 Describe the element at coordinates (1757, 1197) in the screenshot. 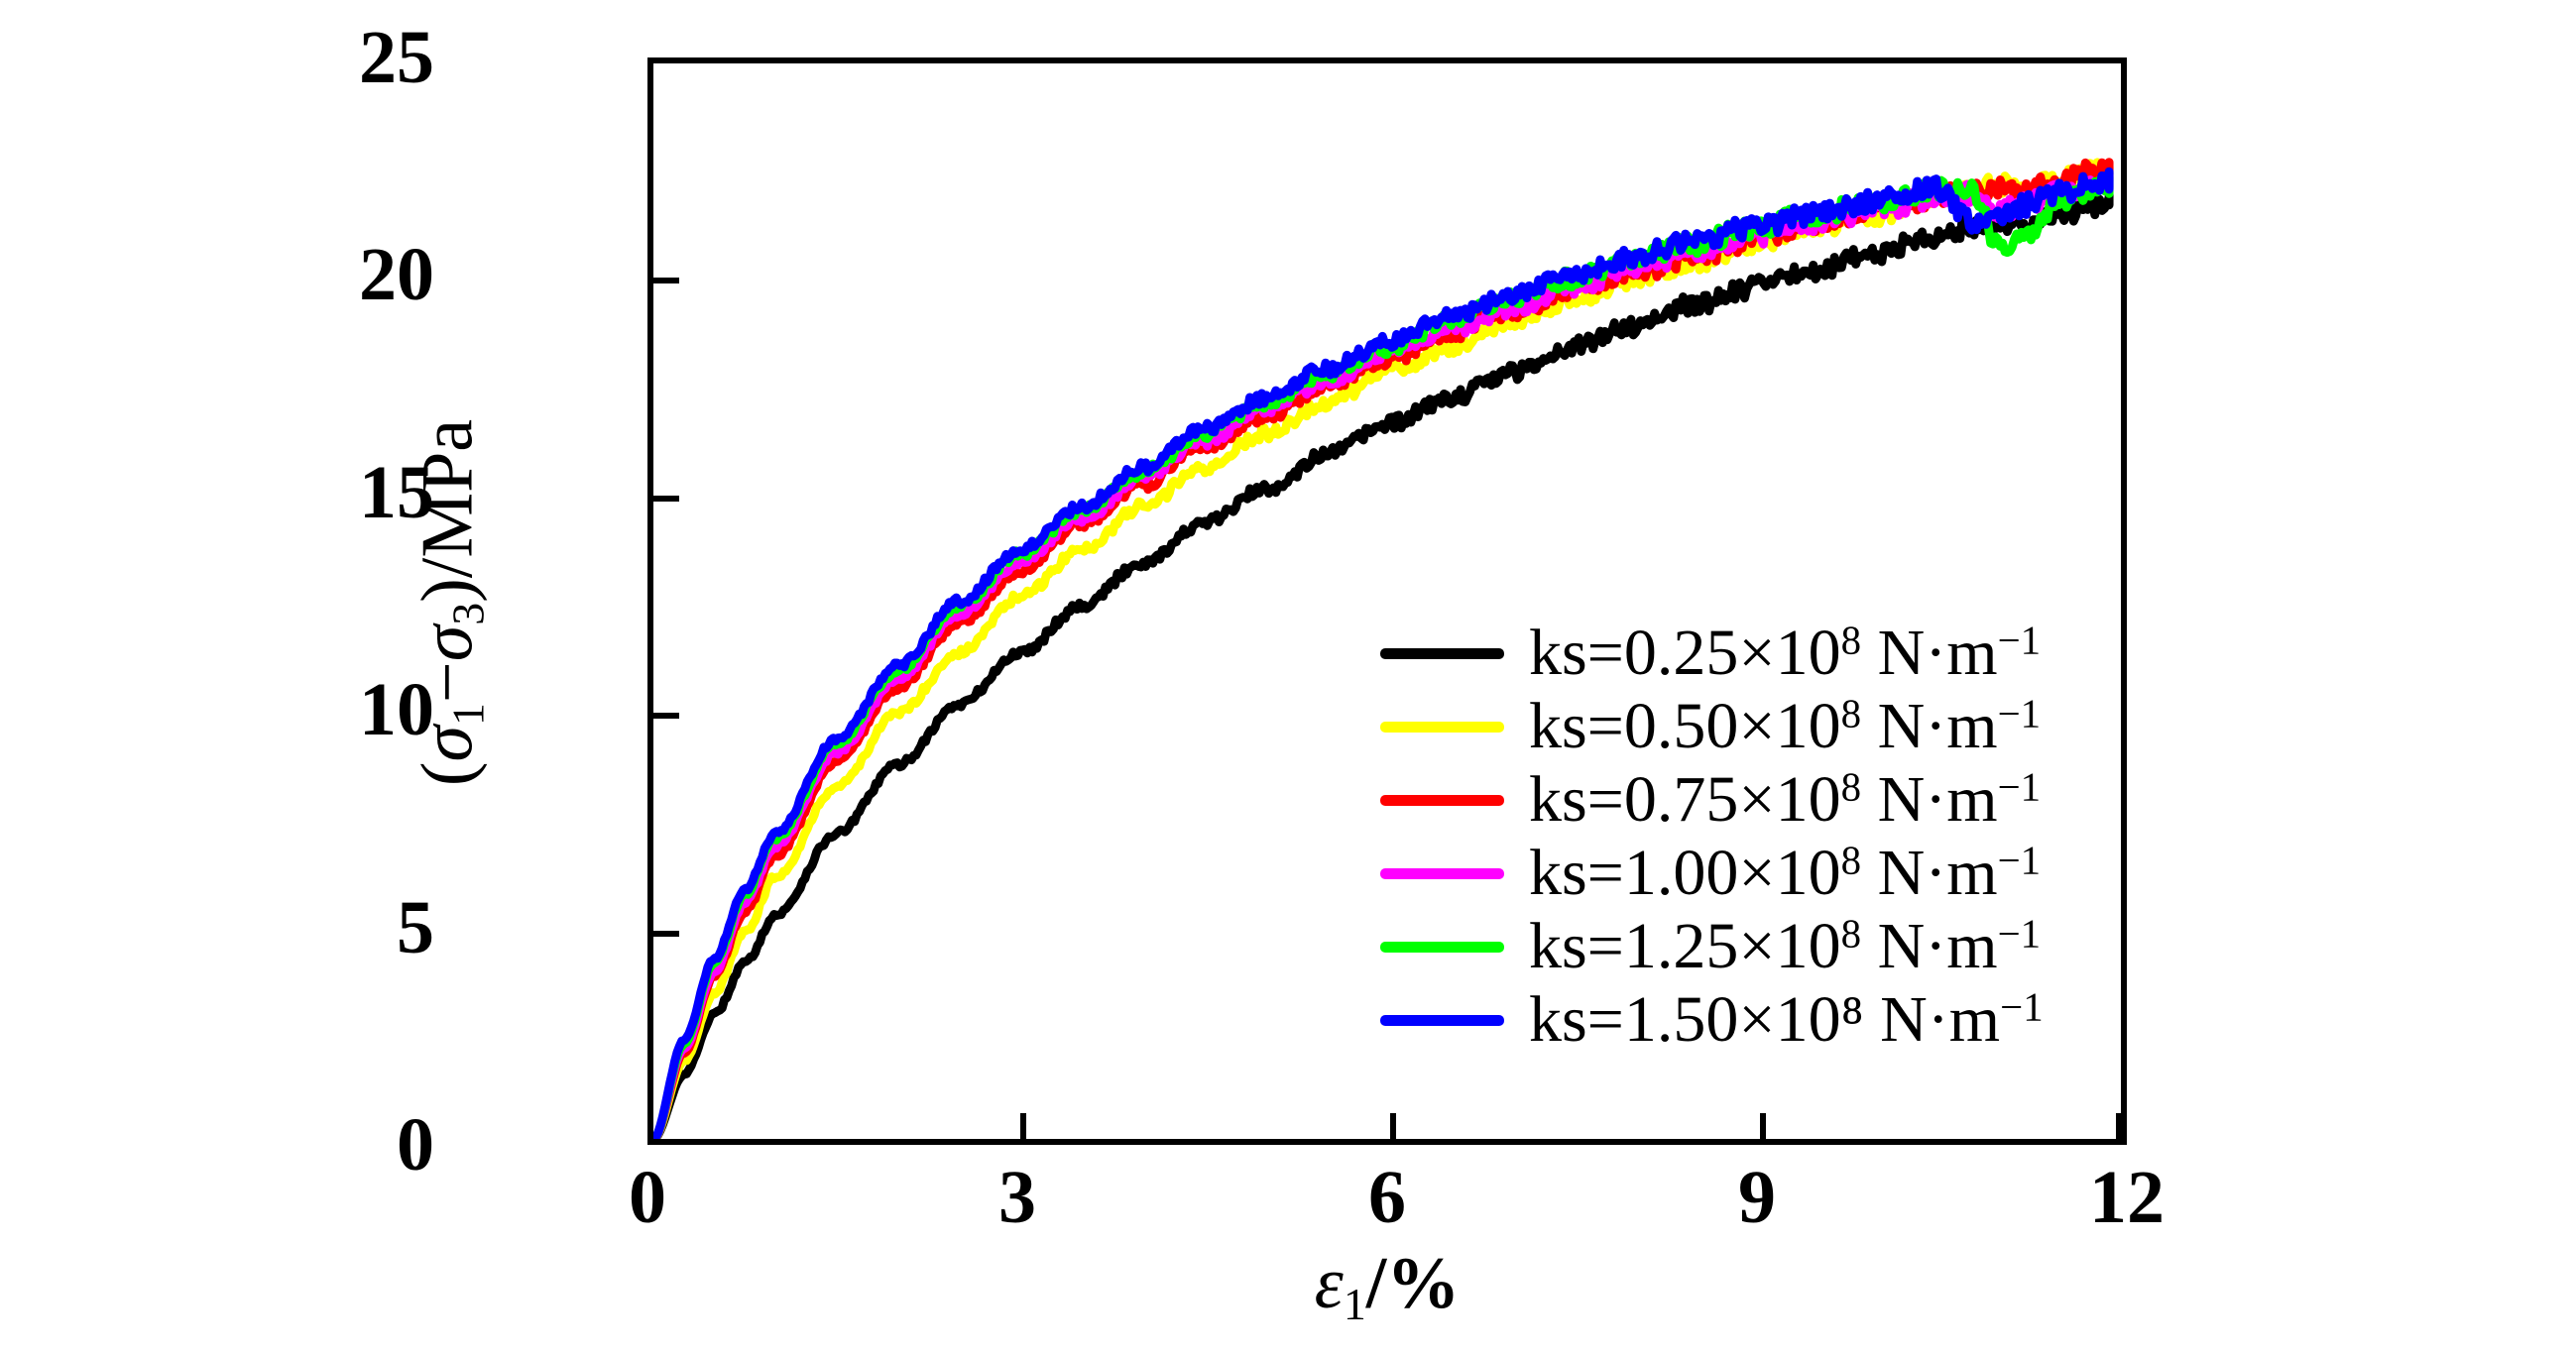

I see `x-tick-label-9: 9` at that location.